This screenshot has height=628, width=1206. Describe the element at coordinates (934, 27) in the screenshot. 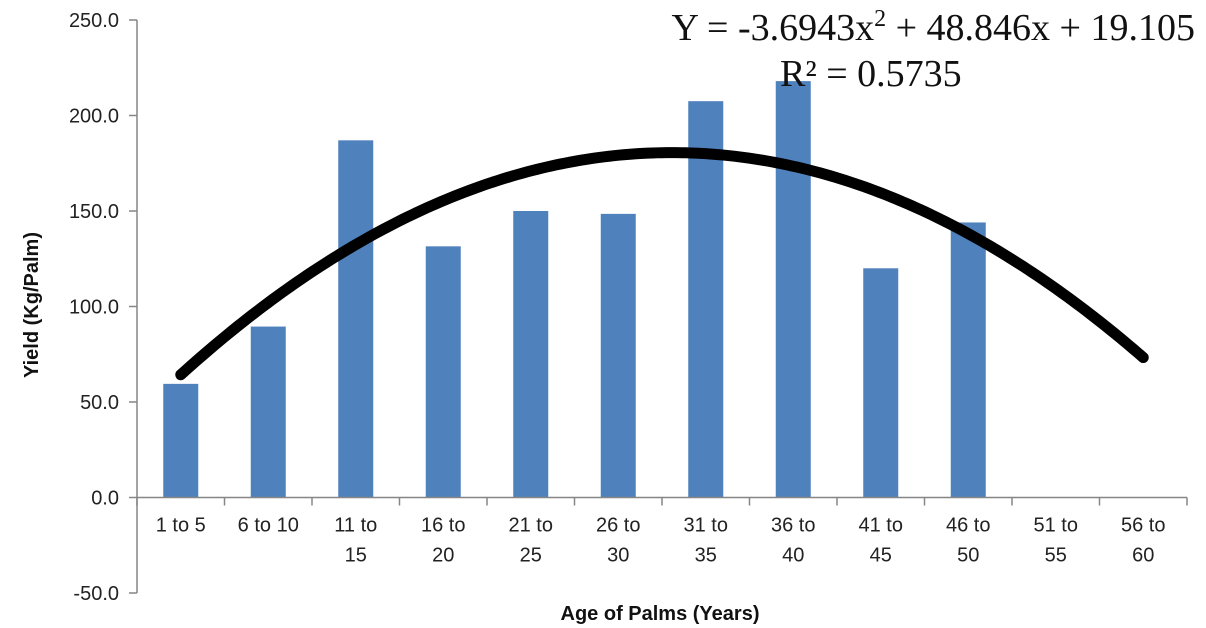

I see `trendline-equation: Y = -3.6943x2 + 48.846x + 19.105` at that location.